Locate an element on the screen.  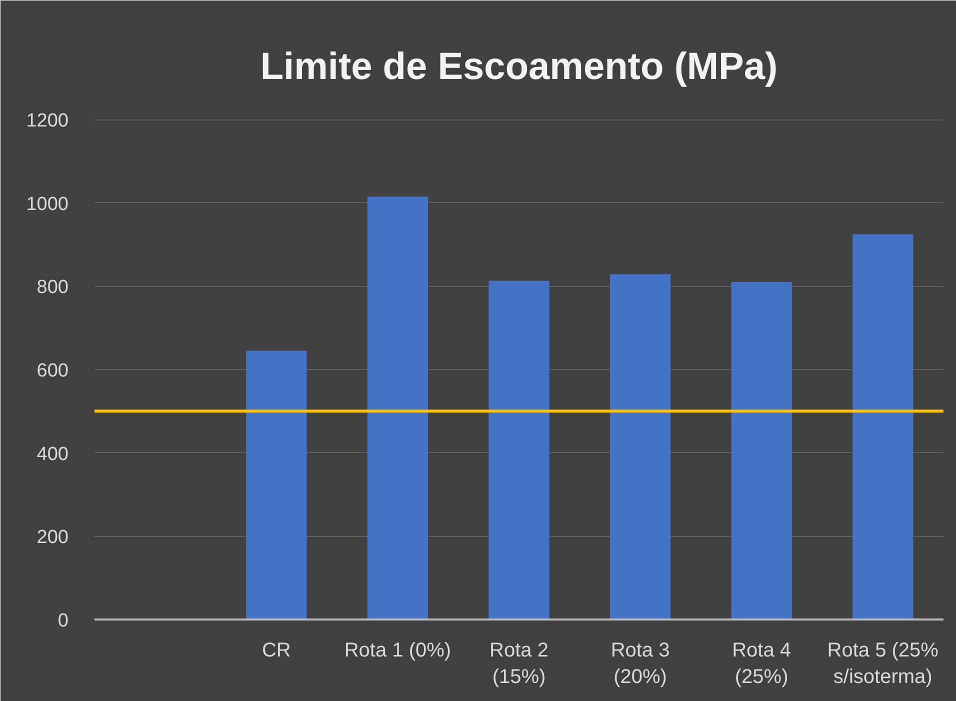
x-tick-label: CR is located at coordinates (276, 651).